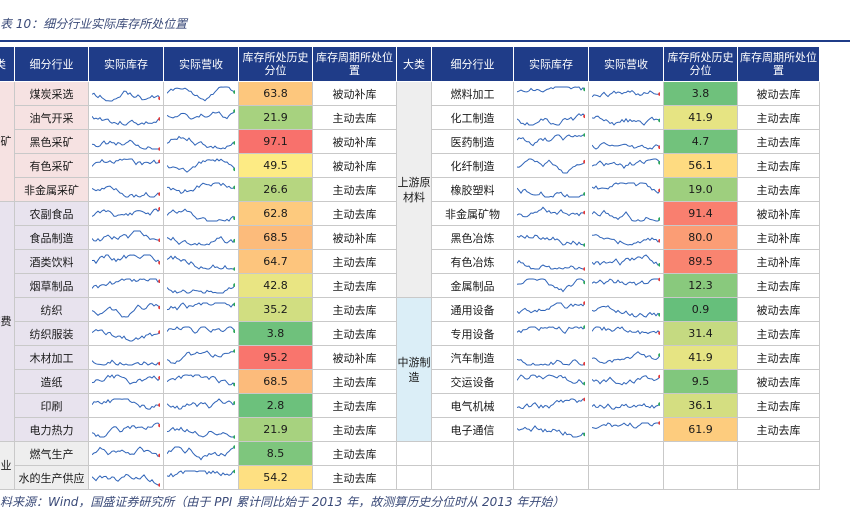 The height and width of the screenshot is (517, 850). I want to click on industry-cell-right: 金属制品, so click(472, 285).